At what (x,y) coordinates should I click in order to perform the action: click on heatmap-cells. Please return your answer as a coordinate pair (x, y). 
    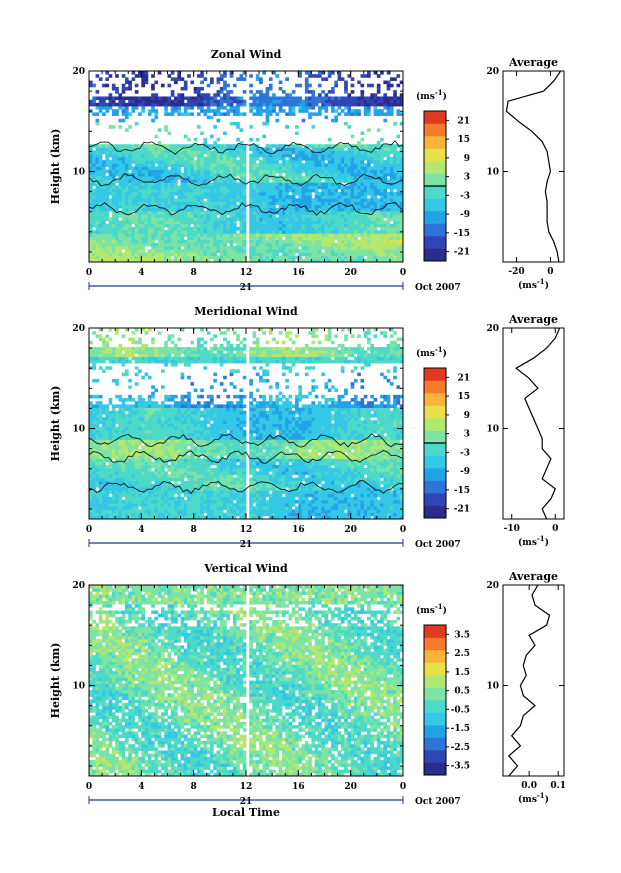
    Looking at the image, I should click on (246, 424).